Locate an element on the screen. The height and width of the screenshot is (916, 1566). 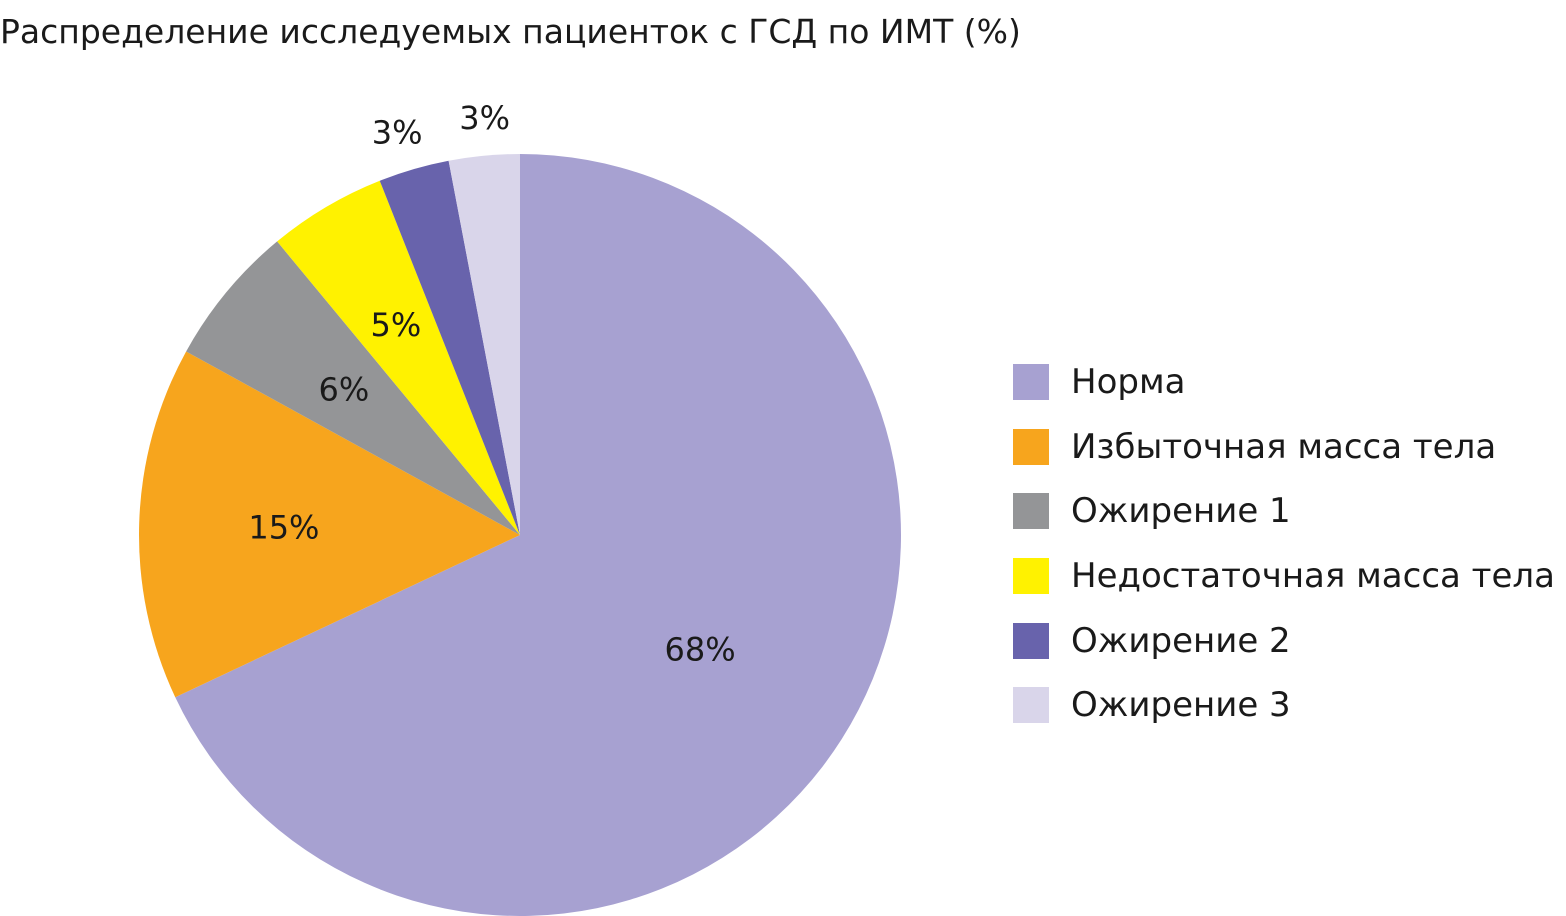
legend-label: Норма is located at coordinates (1128, 382).